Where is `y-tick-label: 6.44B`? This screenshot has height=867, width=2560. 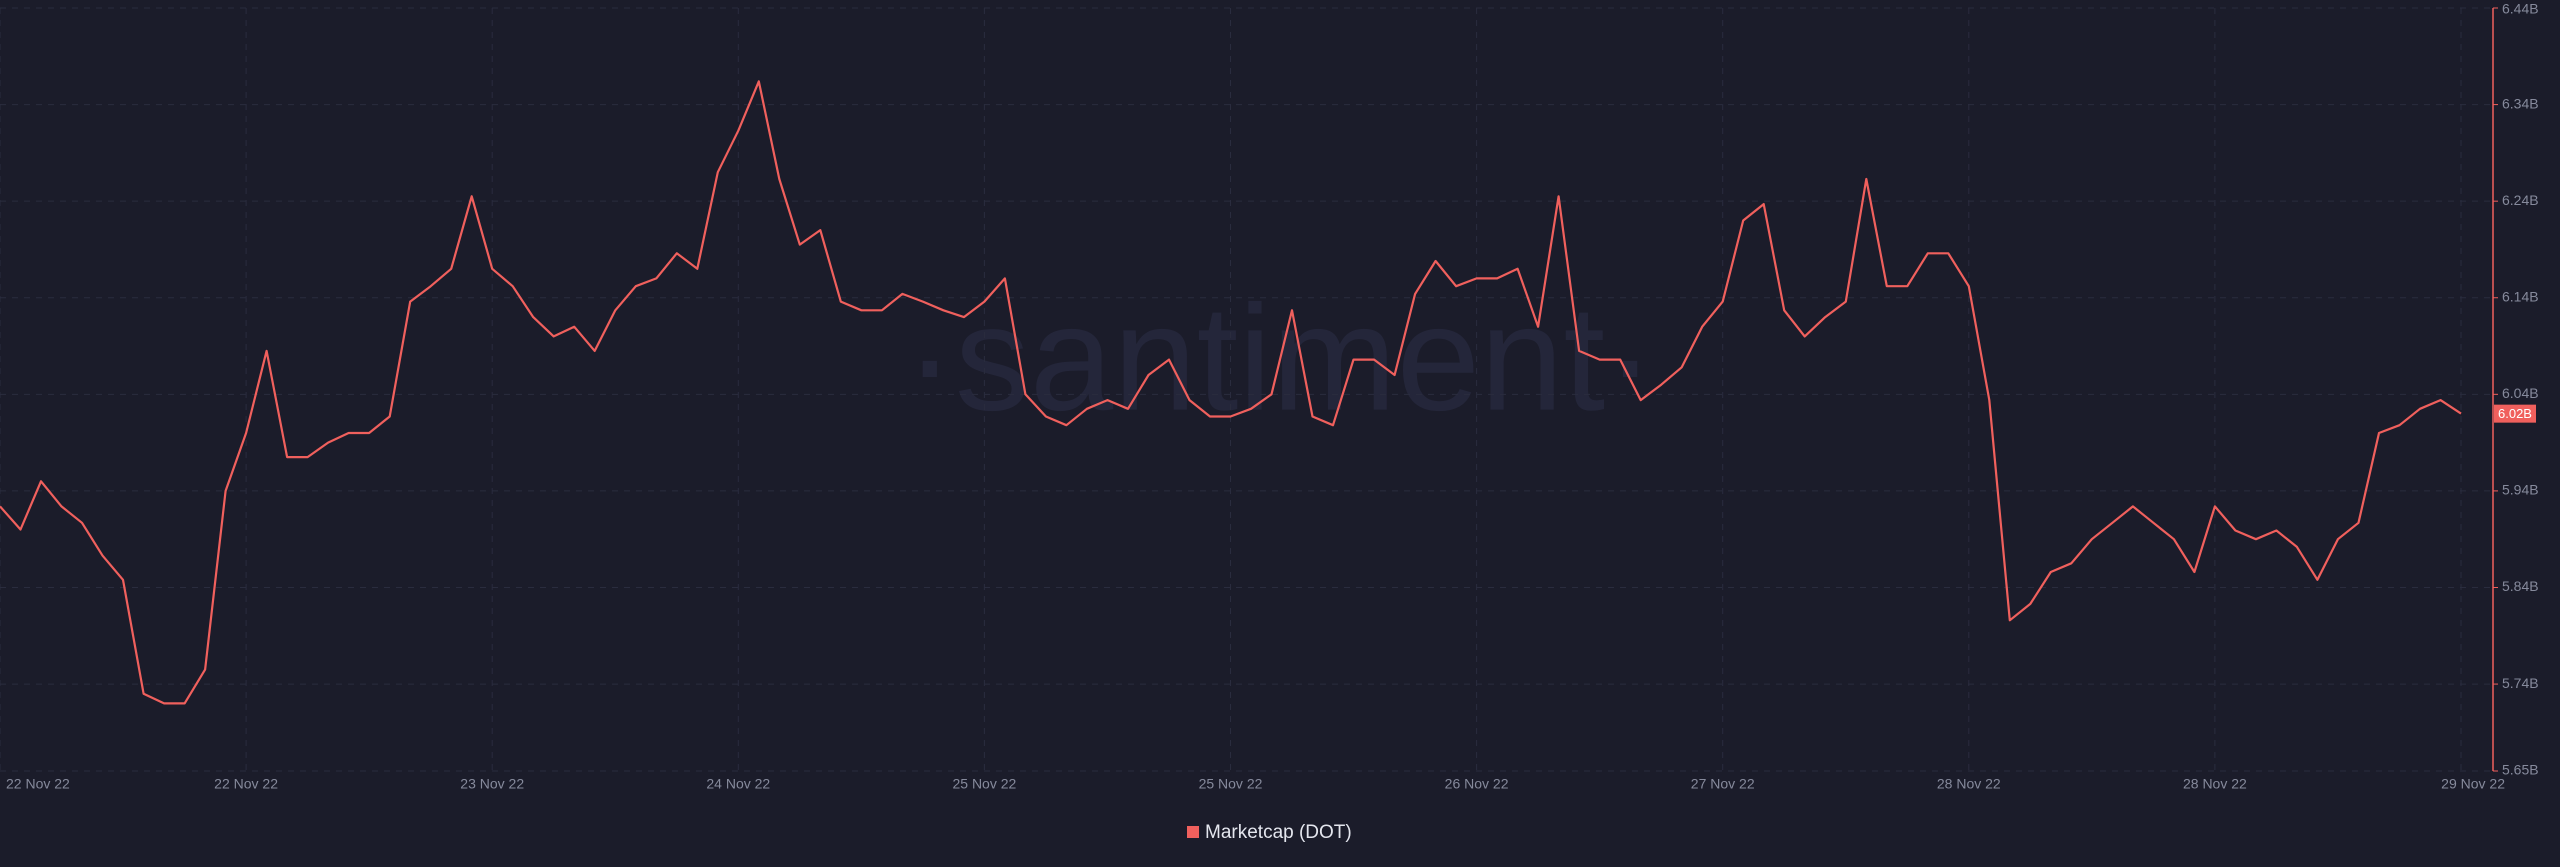
y-tick-label: 6.44B is located at coordinates (2520, 9).